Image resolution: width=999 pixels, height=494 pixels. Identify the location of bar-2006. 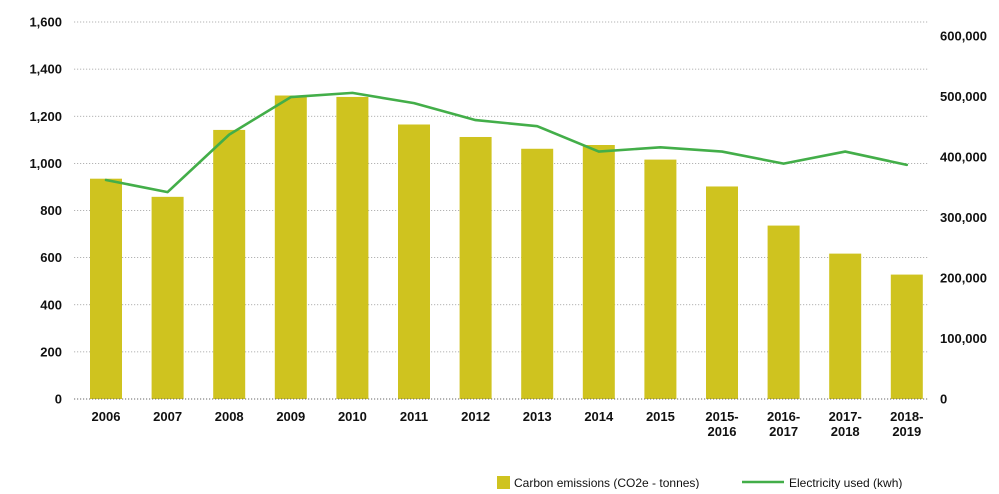
(106, 288).